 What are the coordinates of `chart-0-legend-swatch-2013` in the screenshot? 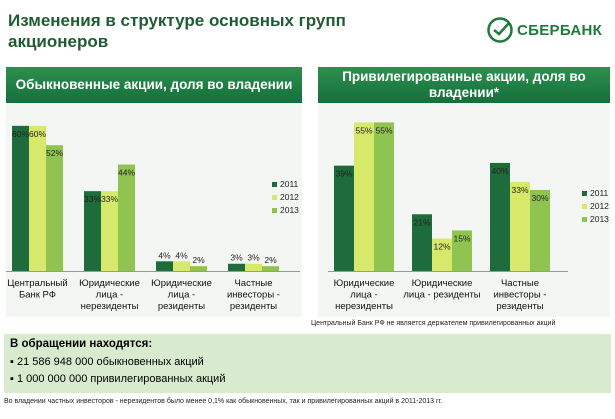 It's located at (274, 210).